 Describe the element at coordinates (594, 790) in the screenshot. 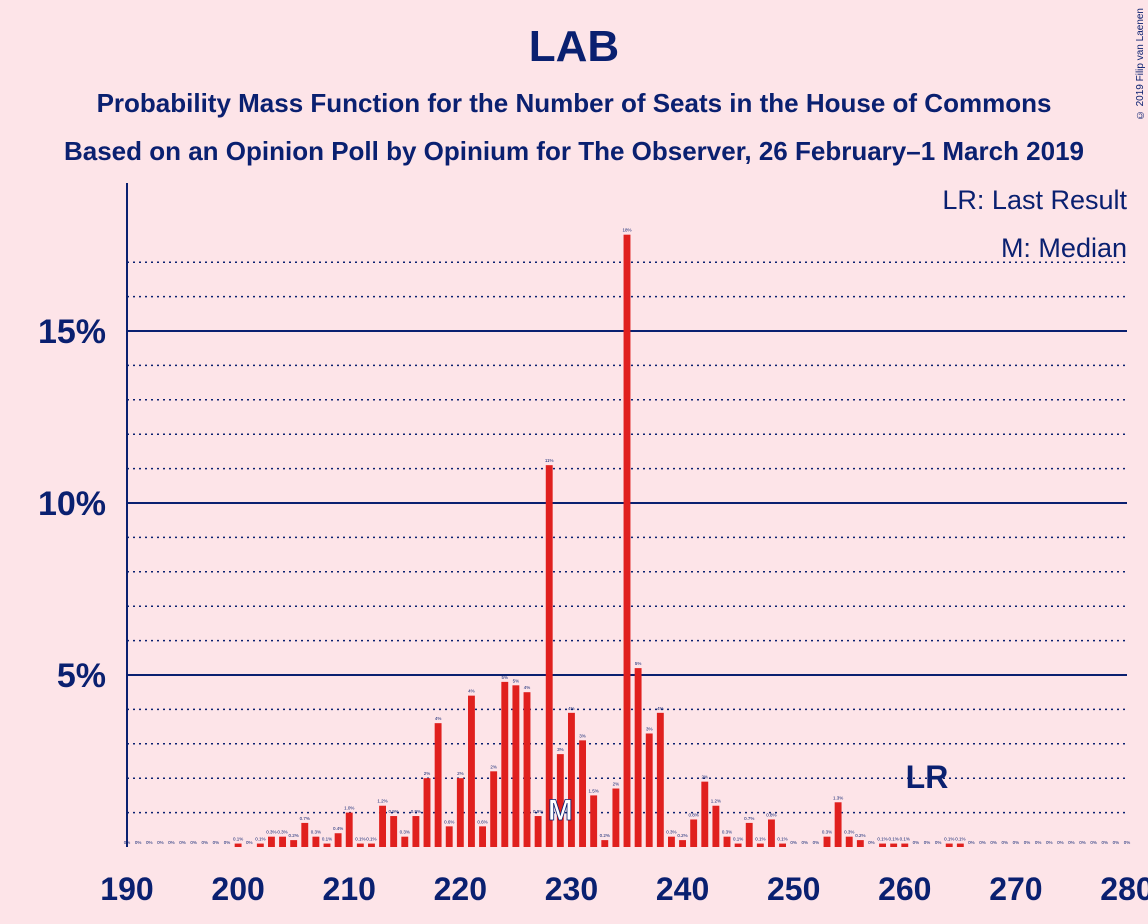

I see `bar-data-label: 1.5%` at that location.